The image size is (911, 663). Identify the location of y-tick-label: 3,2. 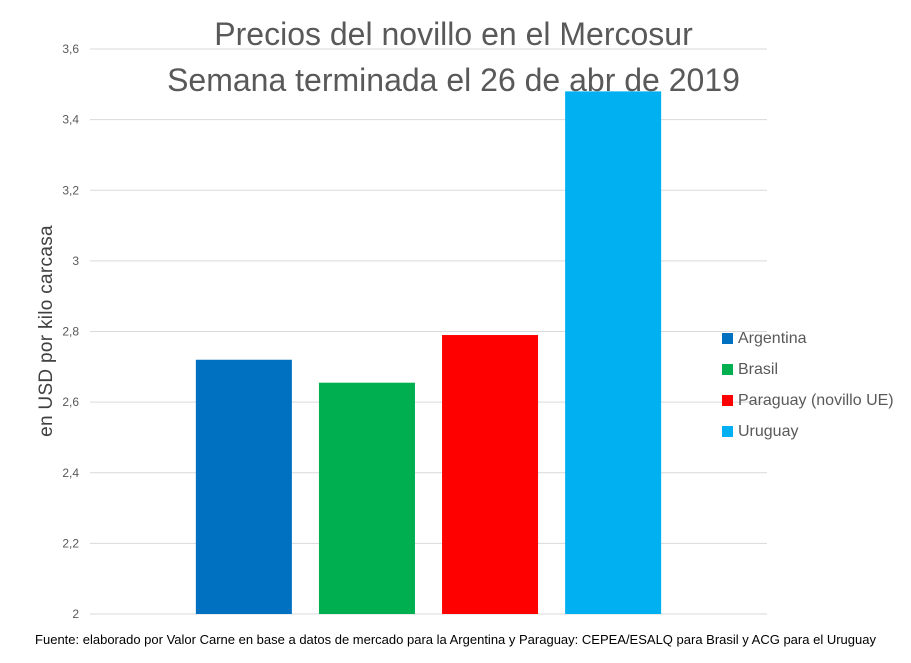
(70, 190).